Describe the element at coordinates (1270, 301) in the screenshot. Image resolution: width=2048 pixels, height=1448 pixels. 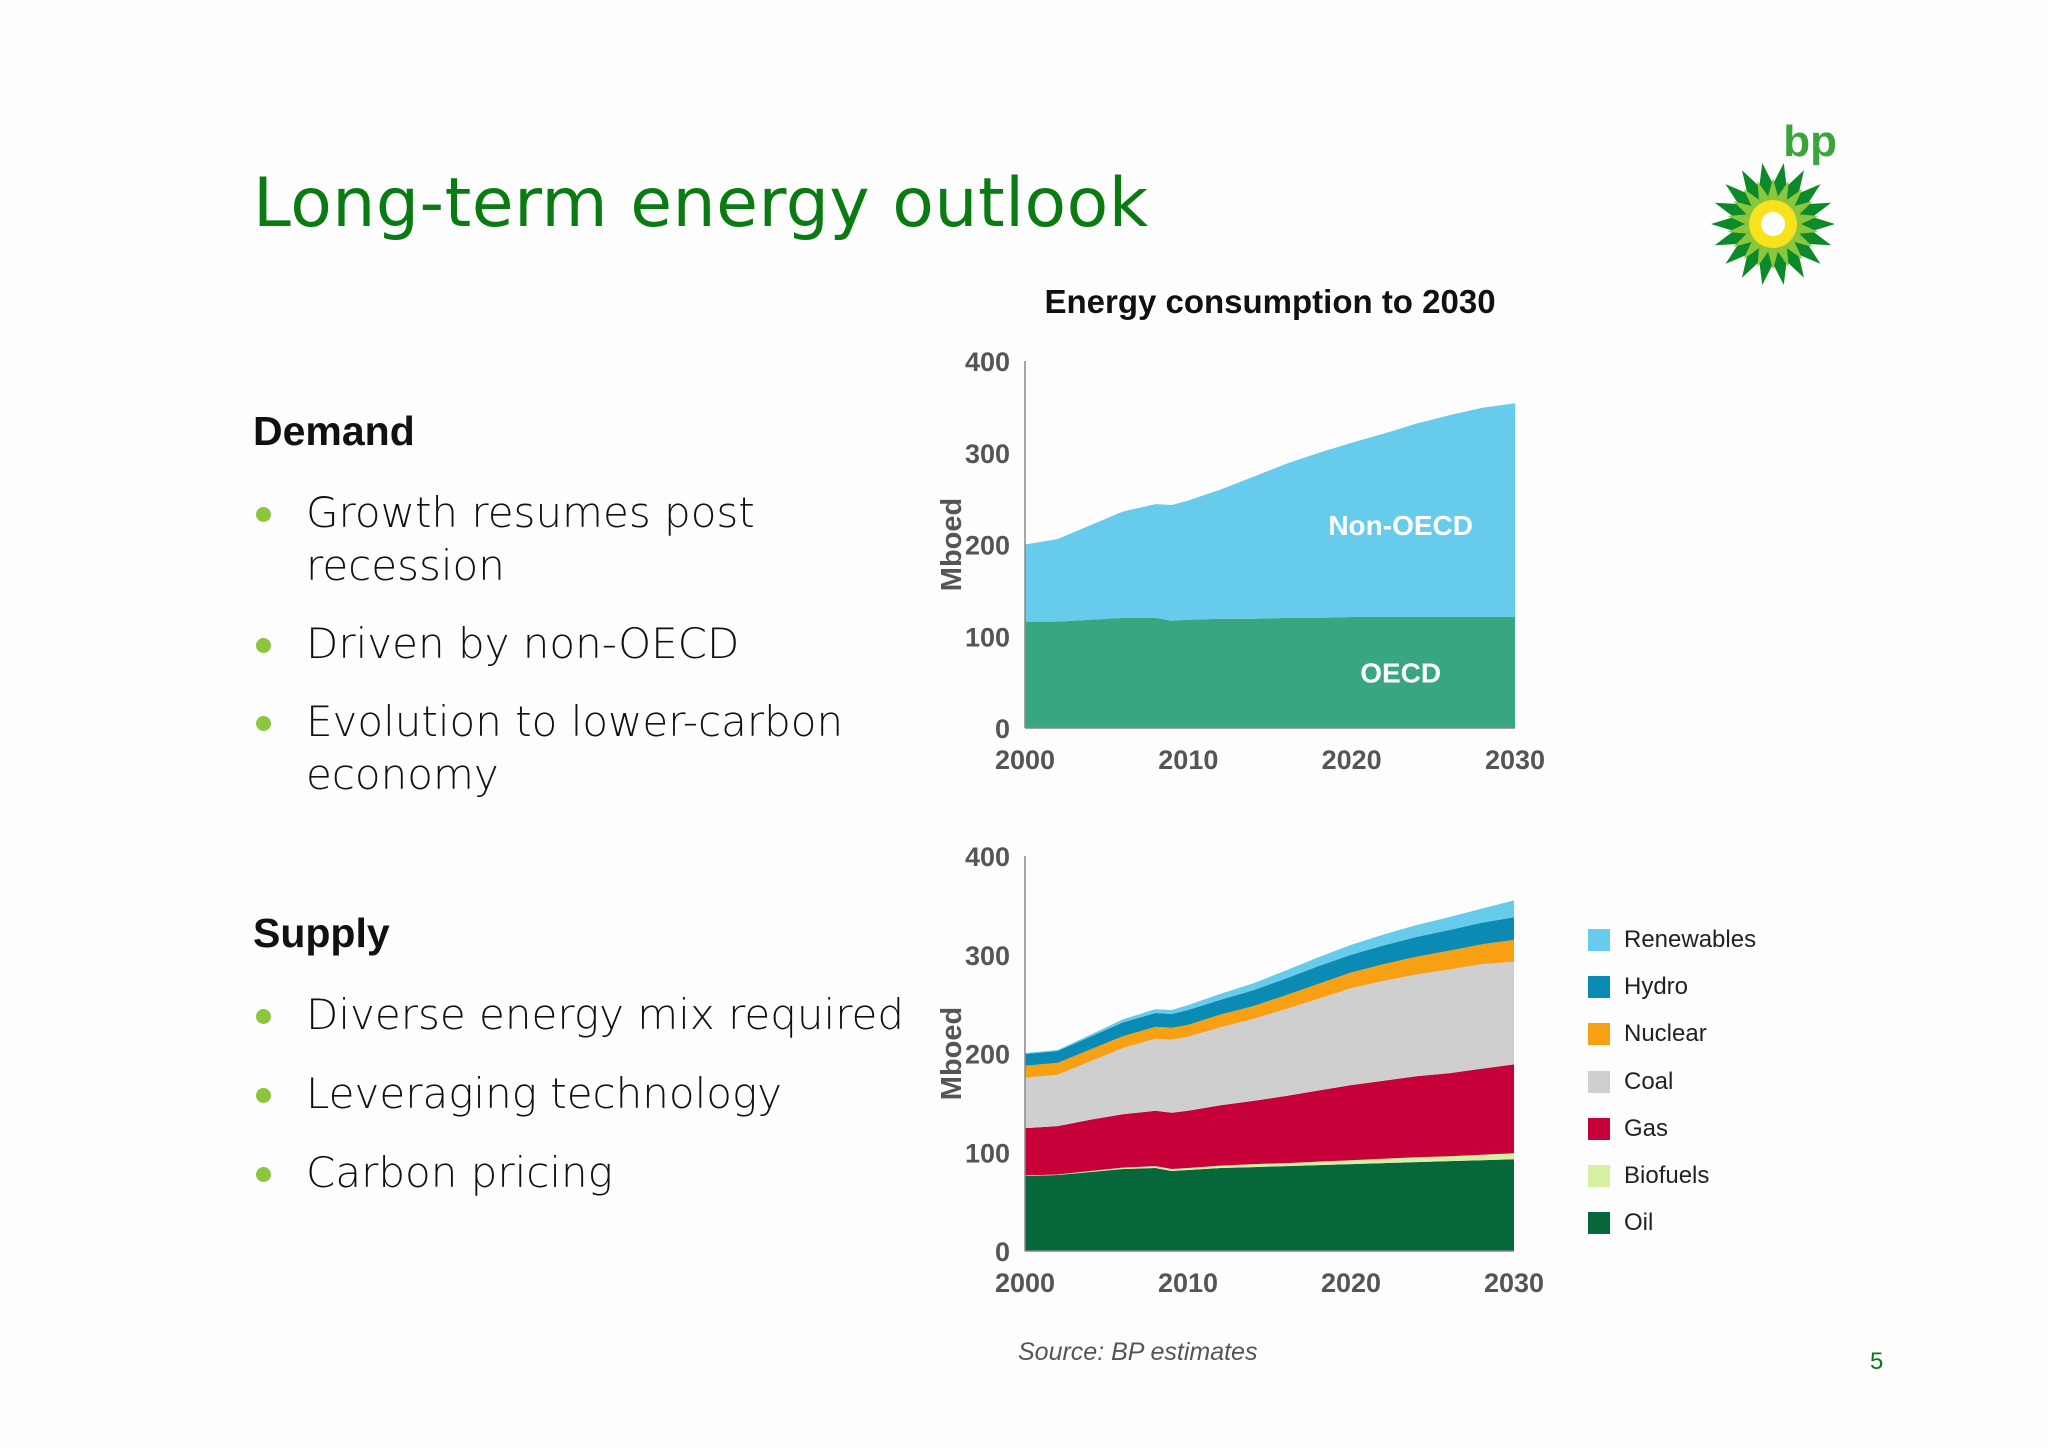
I see `chart-title: Energy consumption to 2030` at that location.